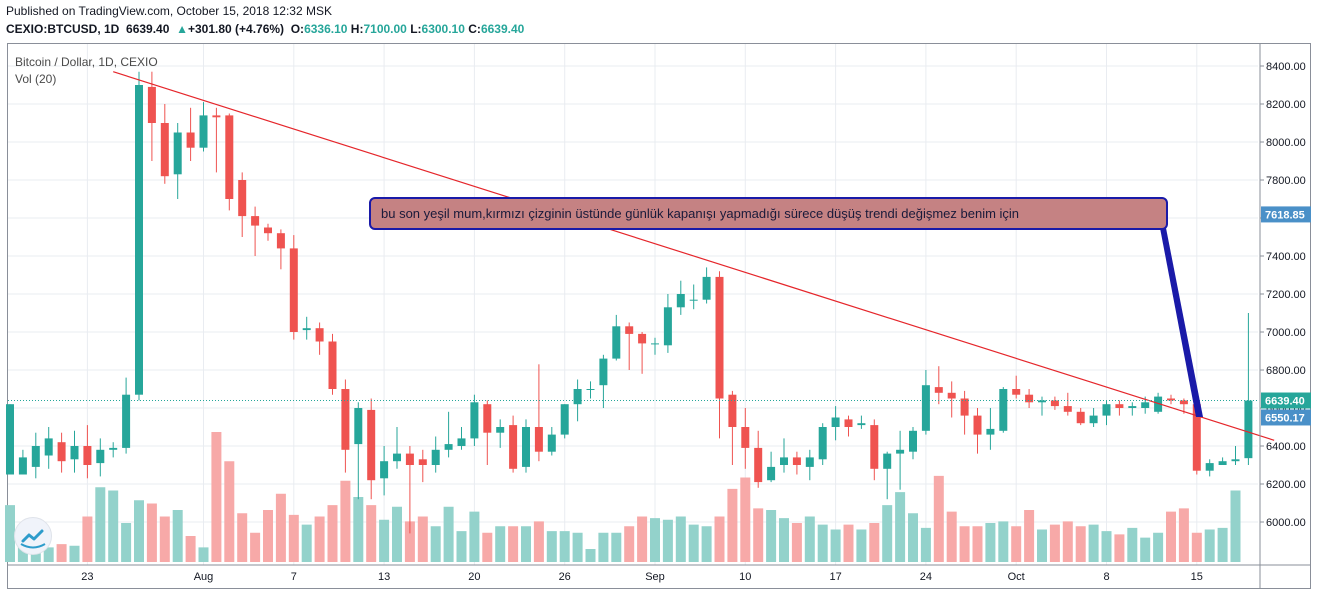 This screenshot has width=1318, height=594. What do you see at coordinates (36, 79) in the screenshot?
I see `legend-volume: Vol (20)` at bounding box center [36, 79].